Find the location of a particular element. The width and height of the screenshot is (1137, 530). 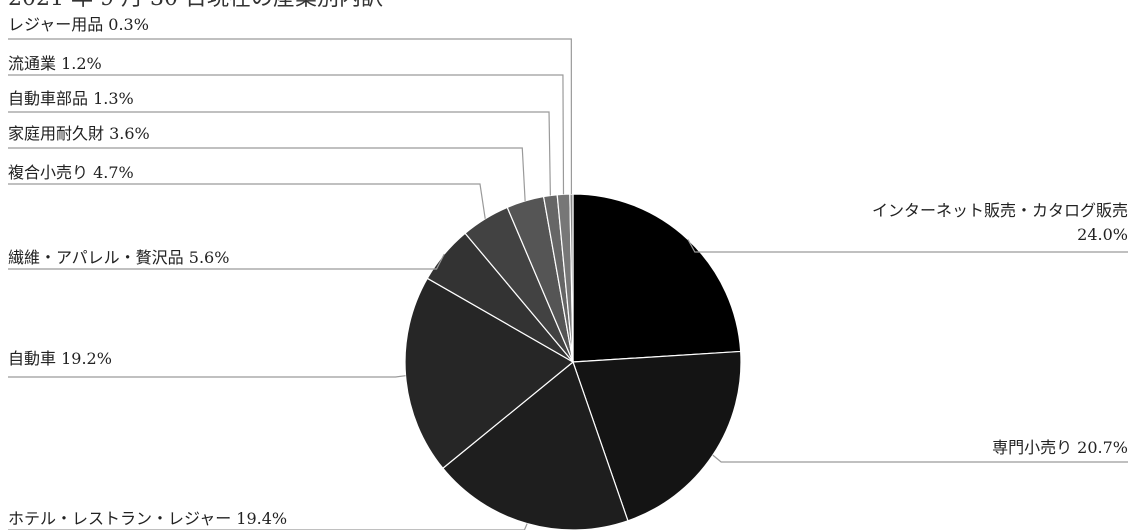

slice-label: 複合小売り 4.7% is located at coordinates (71, 172).